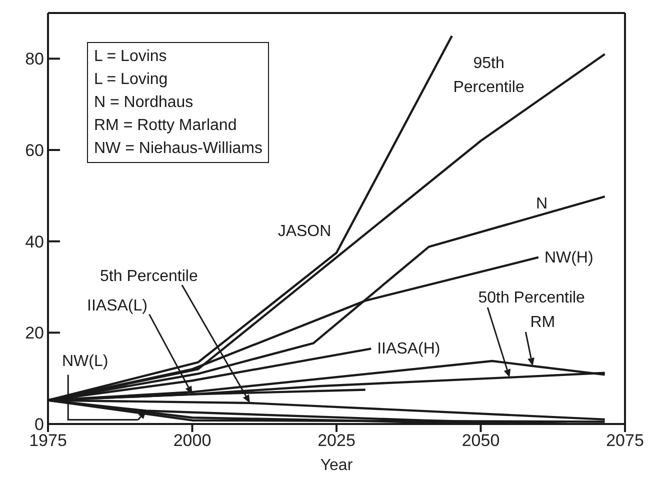 The image size is (652, 500). I want to click on annotation: RM = Rotty Marland, so click(166, 126).